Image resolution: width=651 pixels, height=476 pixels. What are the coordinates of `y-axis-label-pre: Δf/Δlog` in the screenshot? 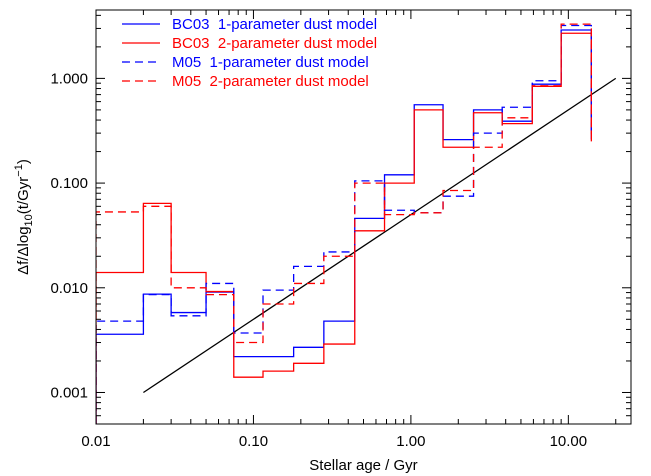 It's located at (23, 250).